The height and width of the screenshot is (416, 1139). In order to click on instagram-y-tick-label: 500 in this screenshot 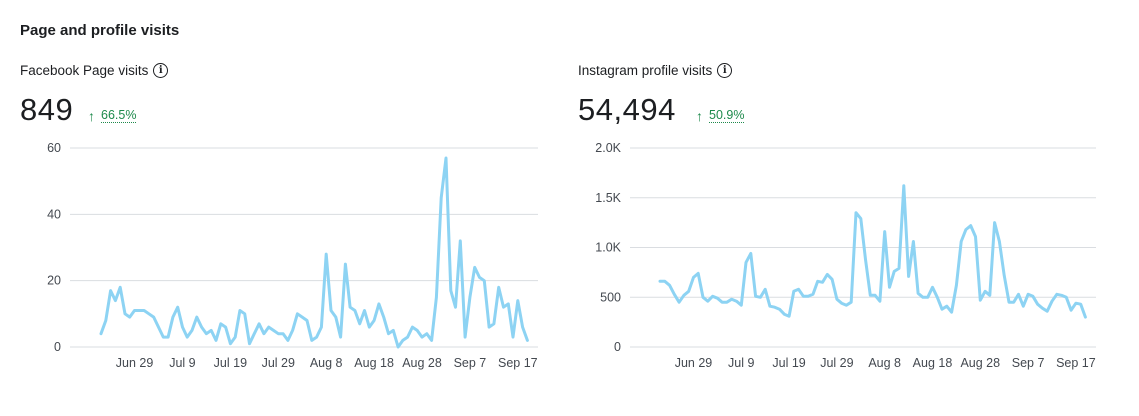, I will do `click(610, 297)`.